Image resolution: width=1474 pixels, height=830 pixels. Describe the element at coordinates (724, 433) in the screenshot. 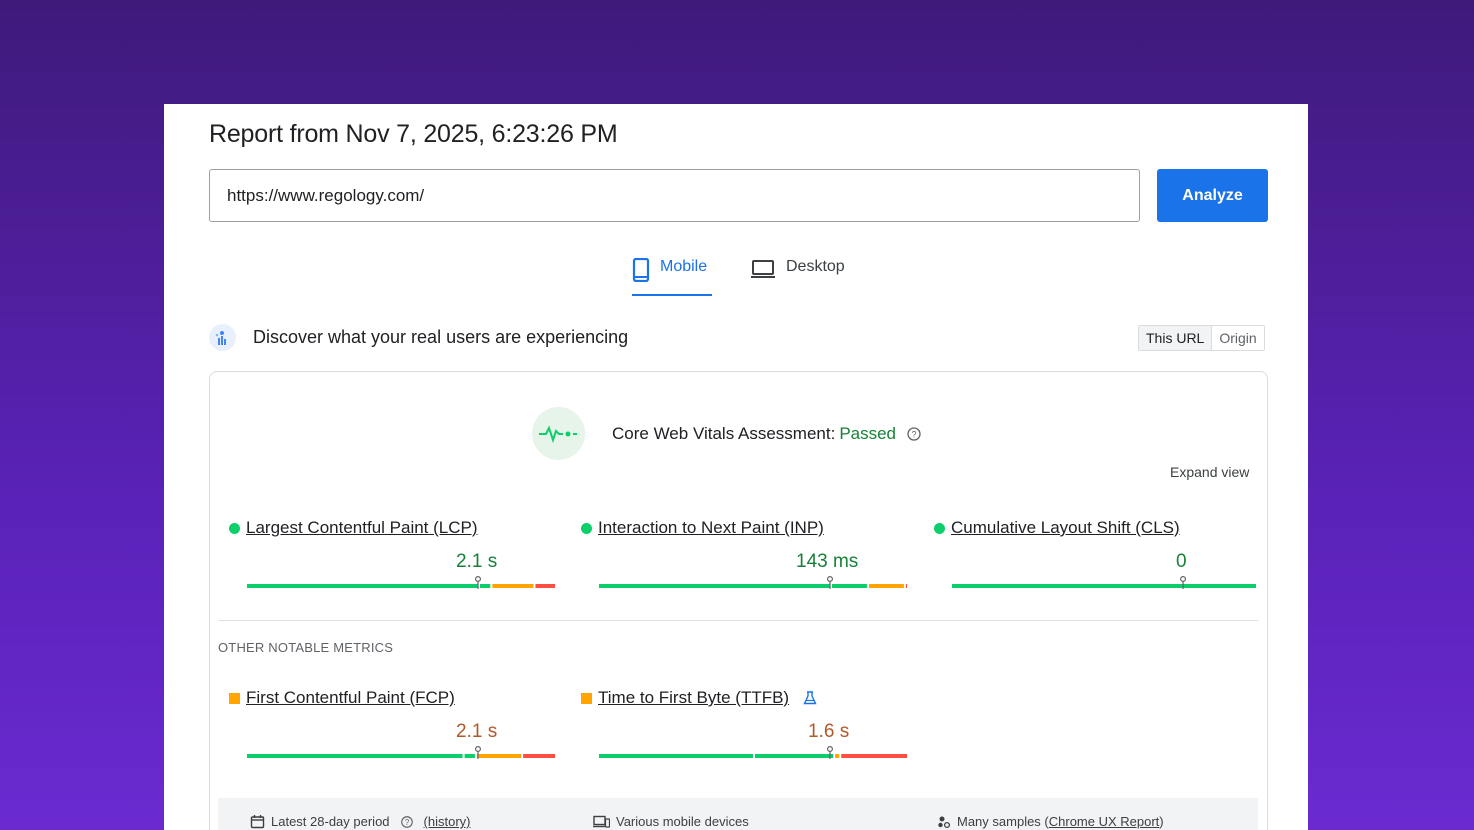

I see `cwv-label: Core Web Vitals Assessment:` at that location.